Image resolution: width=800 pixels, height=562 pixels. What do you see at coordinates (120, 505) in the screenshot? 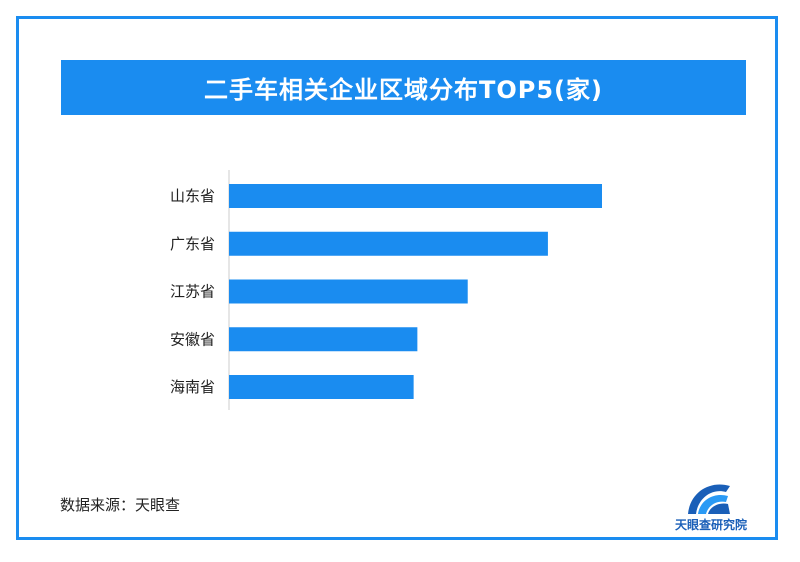
I see `data-source: 数据来源：天眼查` at bounding box center [120, 505].